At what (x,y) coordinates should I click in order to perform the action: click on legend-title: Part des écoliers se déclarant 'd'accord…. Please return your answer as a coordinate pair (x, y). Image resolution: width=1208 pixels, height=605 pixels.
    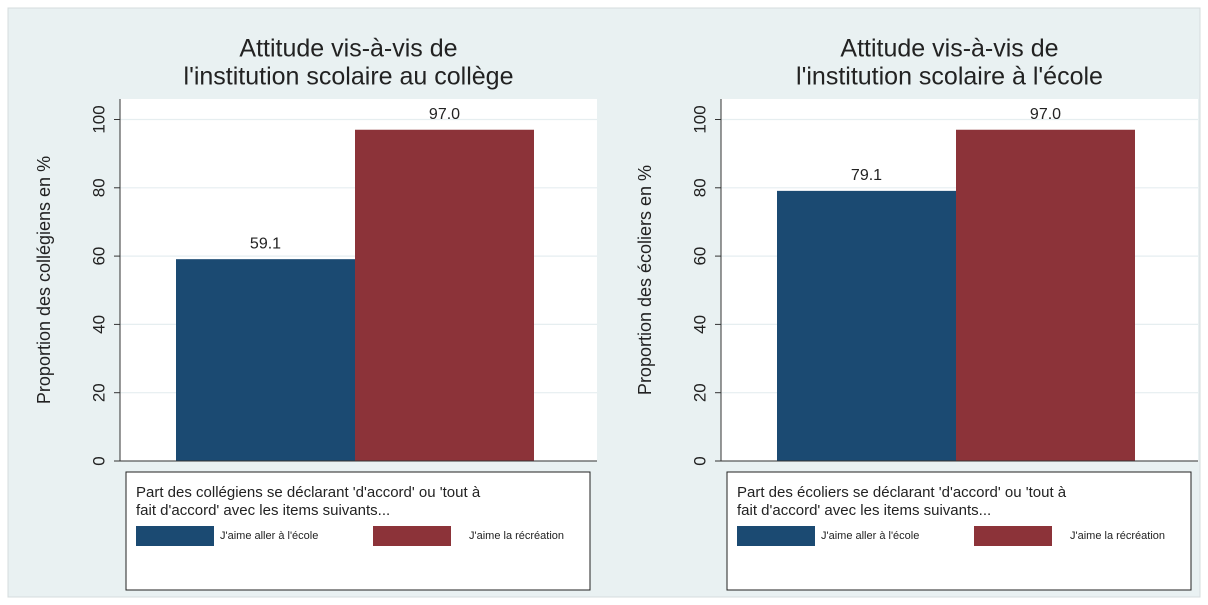
    Looking at the image, I should click on (902, 492).